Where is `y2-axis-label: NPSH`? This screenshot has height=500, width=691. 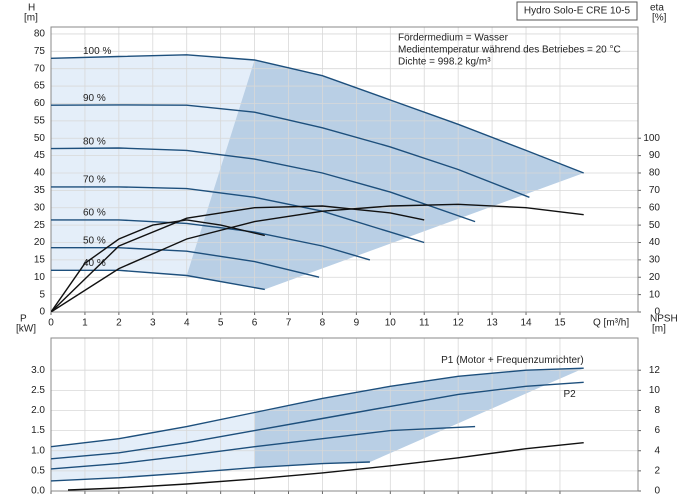
y2-axis-label: NPSH is located at coordinates (664, 319).